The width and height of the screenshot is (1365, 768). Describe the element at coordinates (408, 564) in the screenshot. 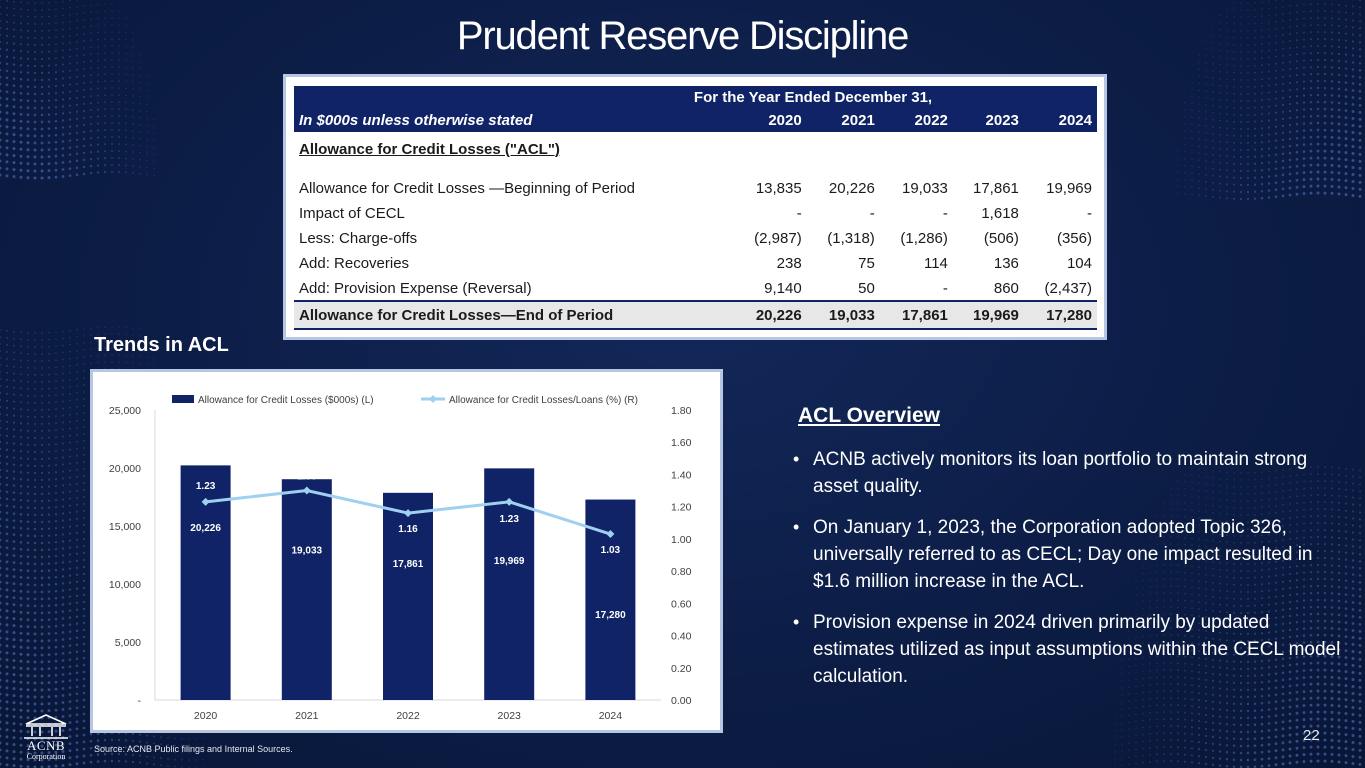

I see `bar-data-label: 17,861` at that location.